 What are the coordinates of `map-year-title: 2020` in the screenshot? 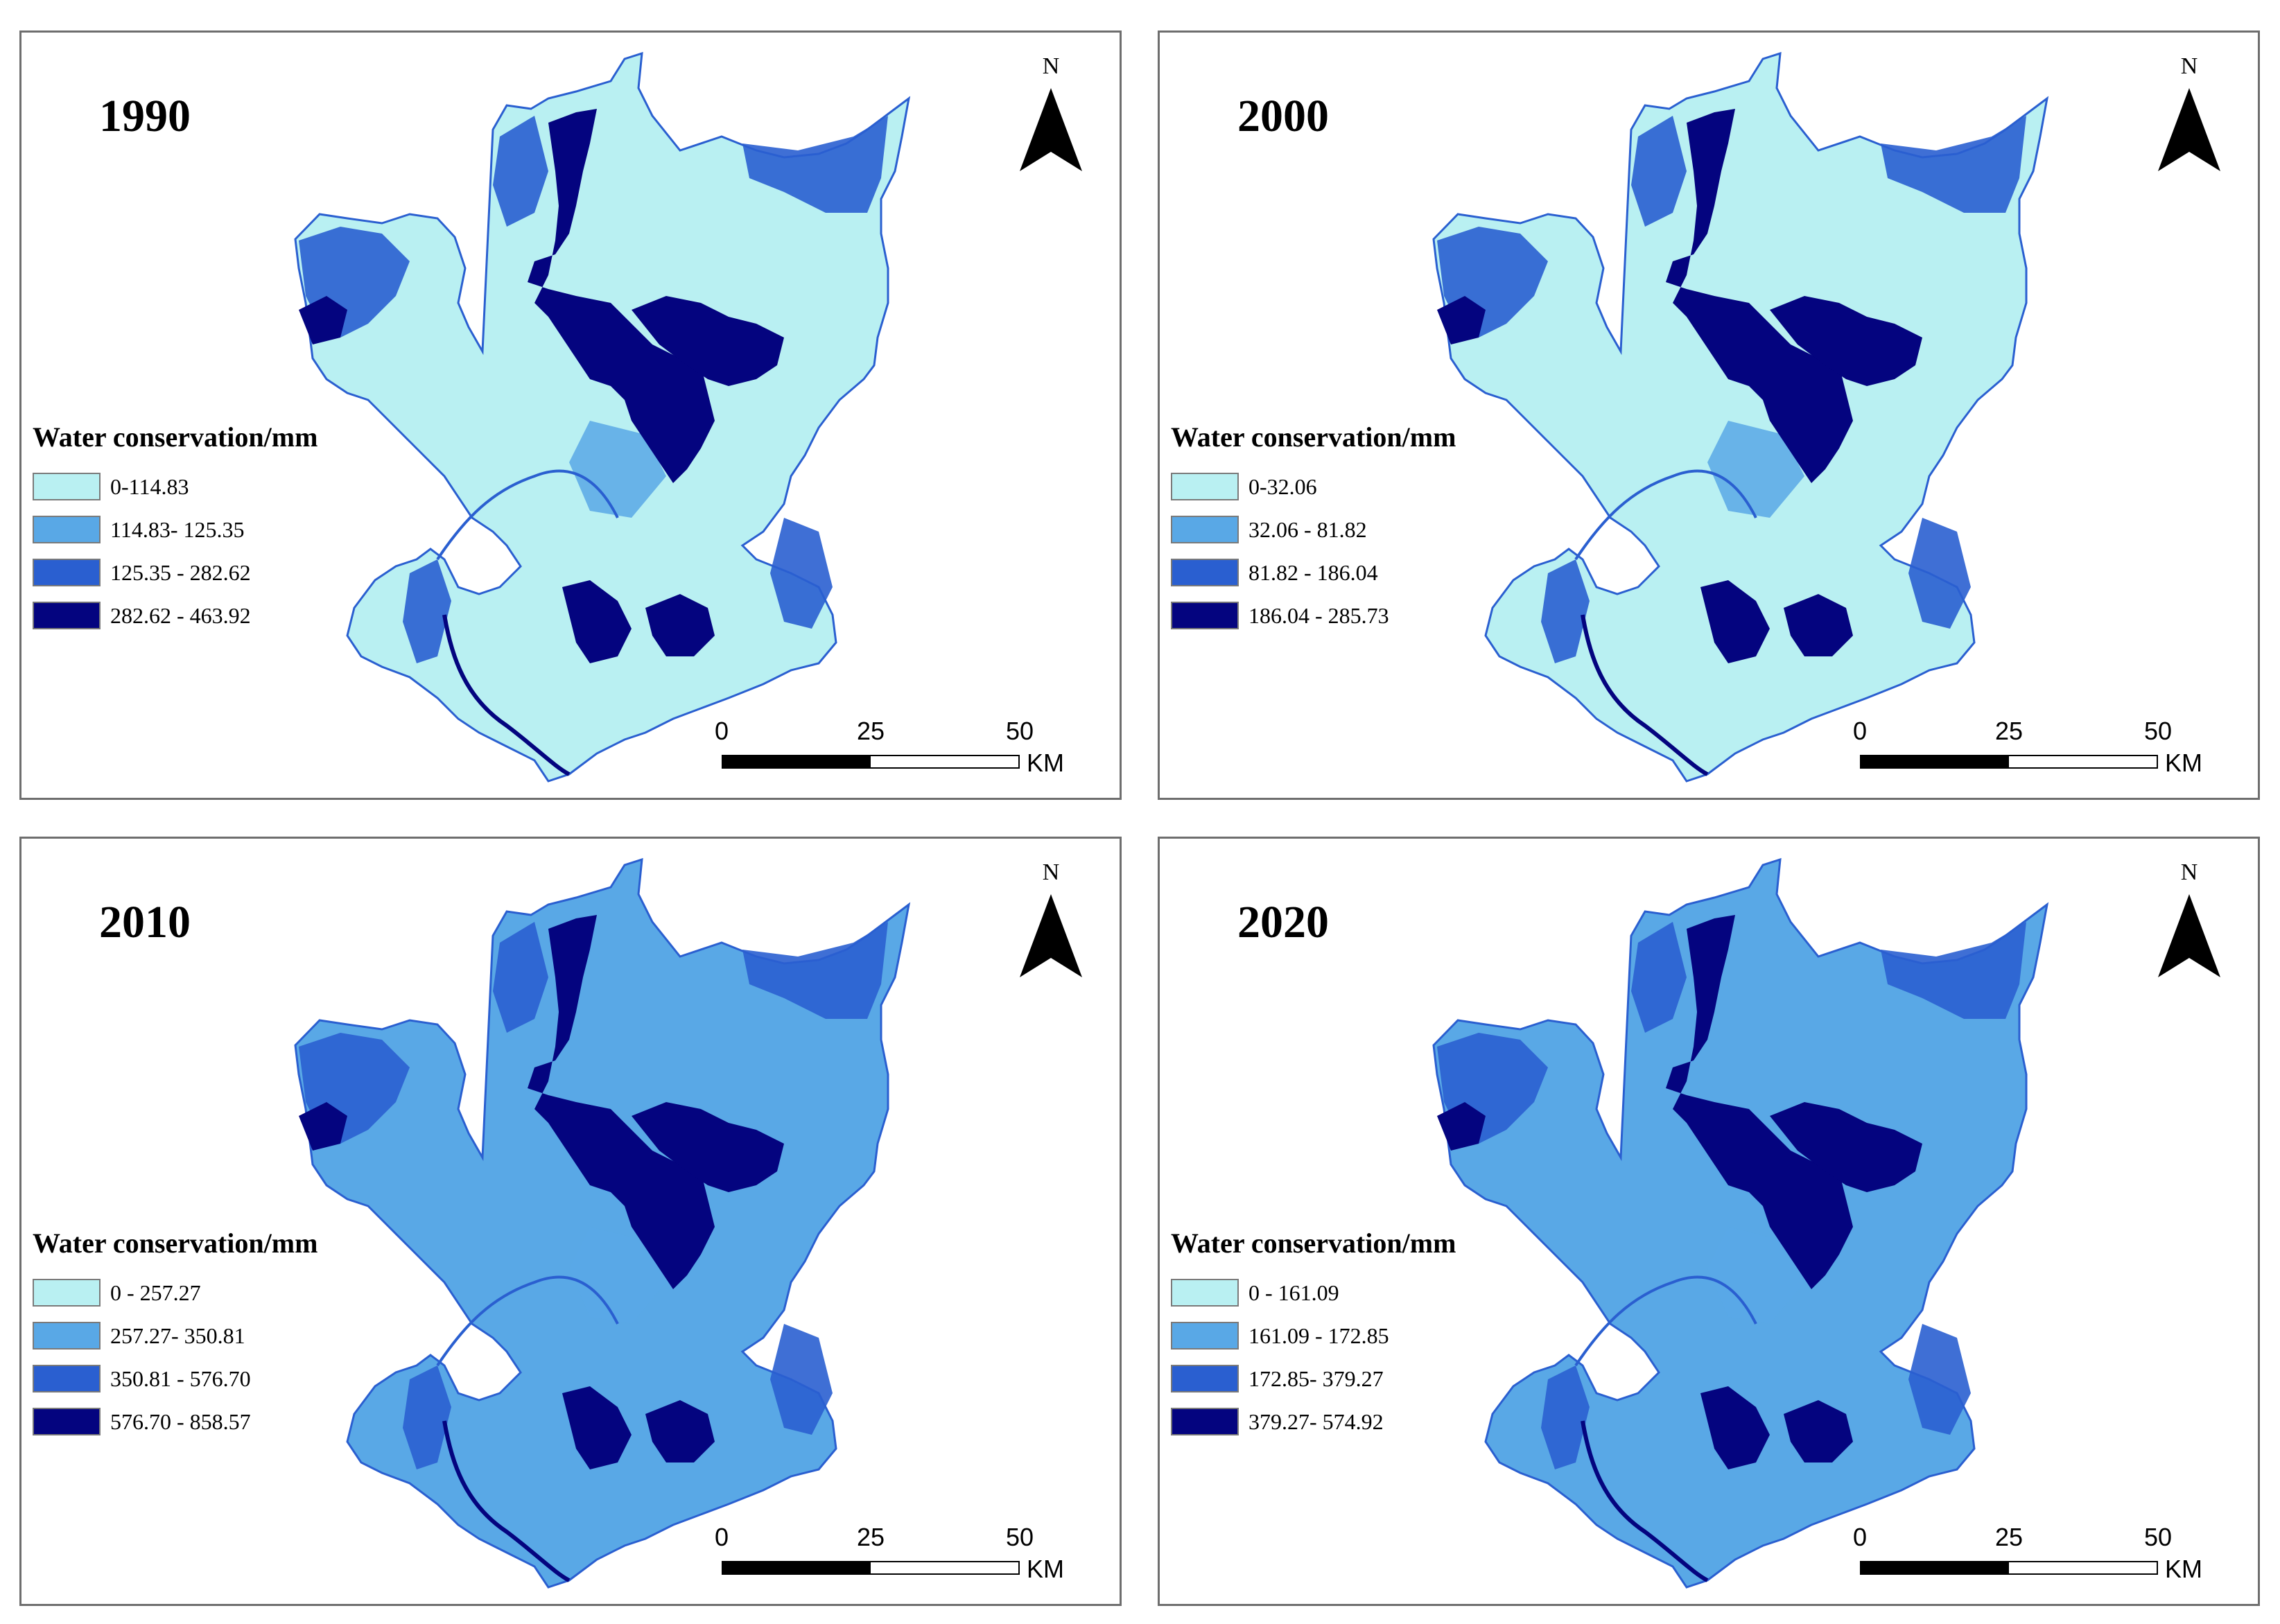 It's located at (1283, 922).